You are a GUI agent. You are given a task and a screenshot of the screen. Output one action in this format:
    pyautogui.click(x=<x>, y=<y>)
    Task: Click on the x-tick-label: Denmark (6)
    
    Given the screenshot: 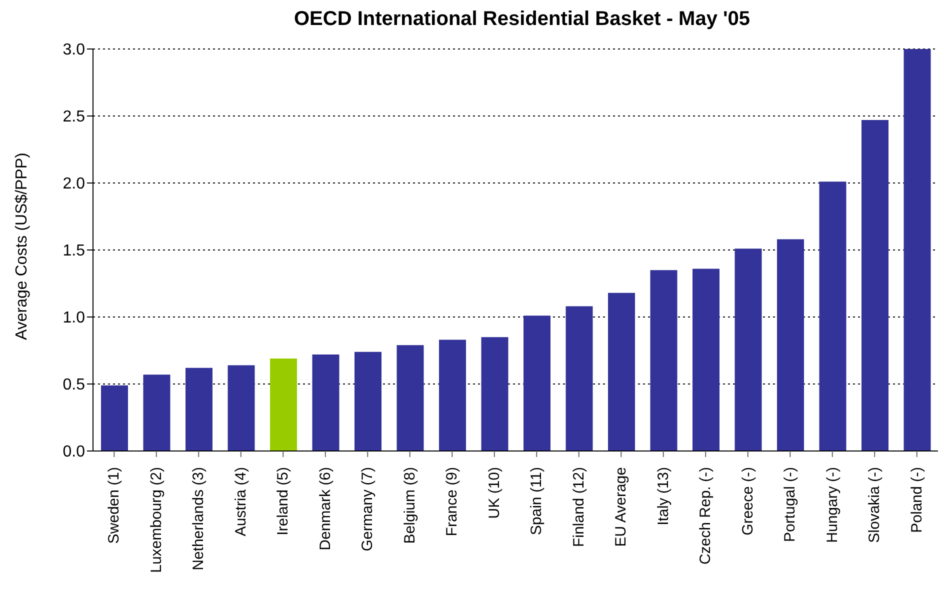 What is the action you would take?
    pyautogui.click(x=325, y=508)
    